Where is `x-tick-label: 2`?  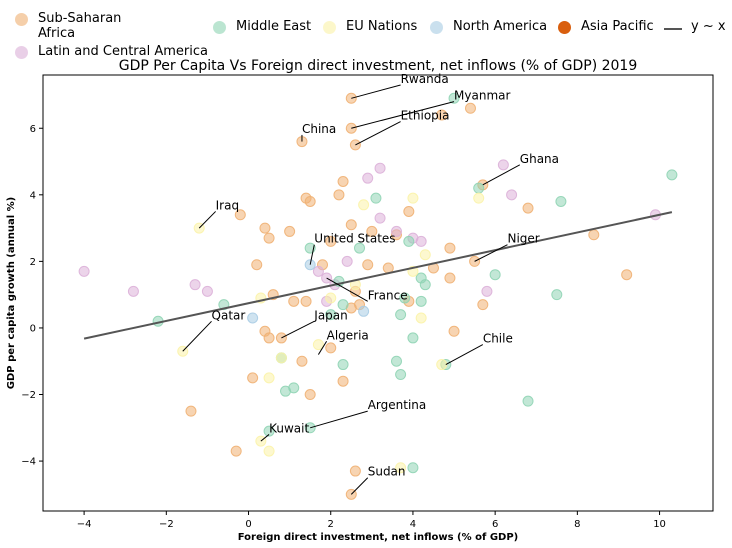
x-tick-label: 2 is located at coordinates (331, 524).